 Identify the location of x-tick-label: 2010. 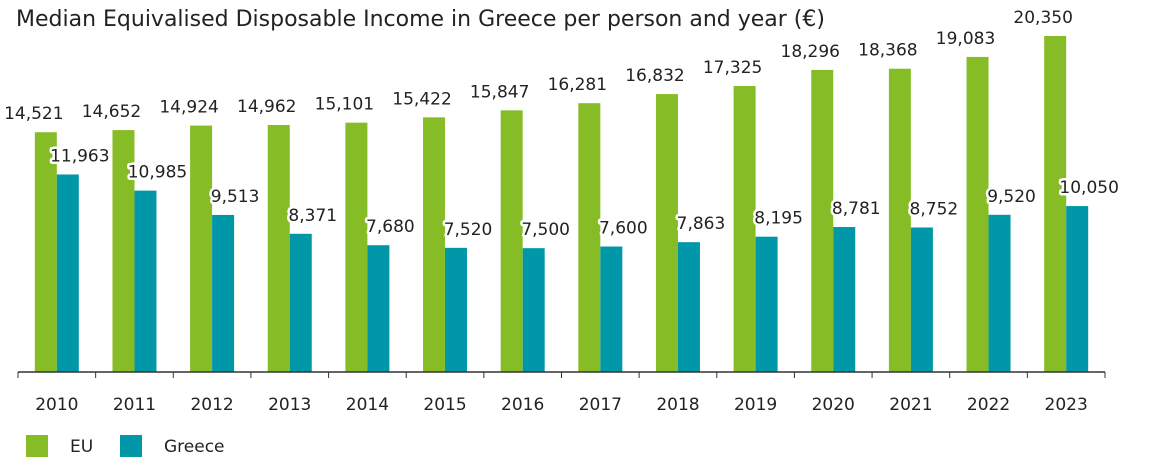
(56, 405).